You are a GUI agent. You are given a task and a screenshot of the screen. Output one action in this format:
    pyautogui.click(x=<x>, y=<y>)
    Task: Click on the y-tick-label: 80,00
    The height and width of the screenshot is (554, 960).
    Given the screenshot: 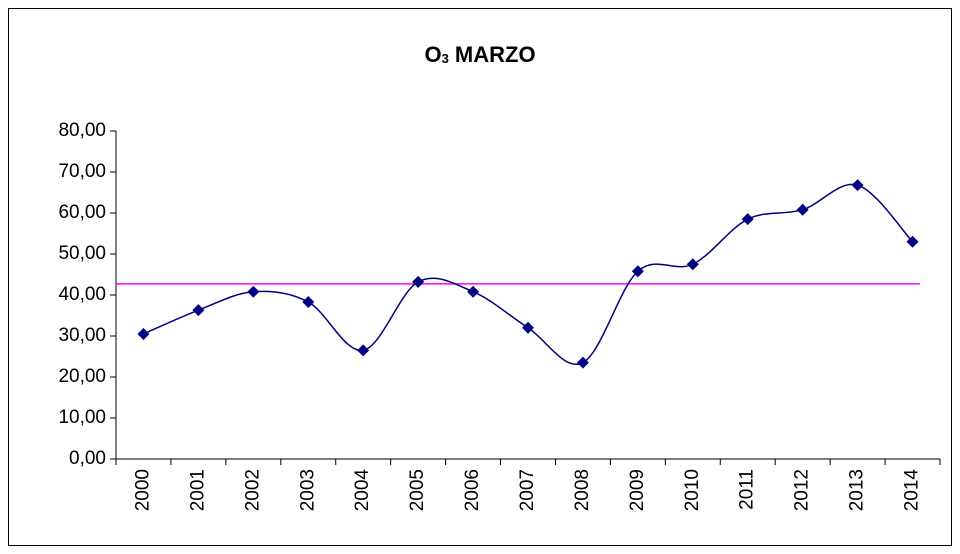 What is the action you would take?
    pyautogui.click(x=82, y=130)
    